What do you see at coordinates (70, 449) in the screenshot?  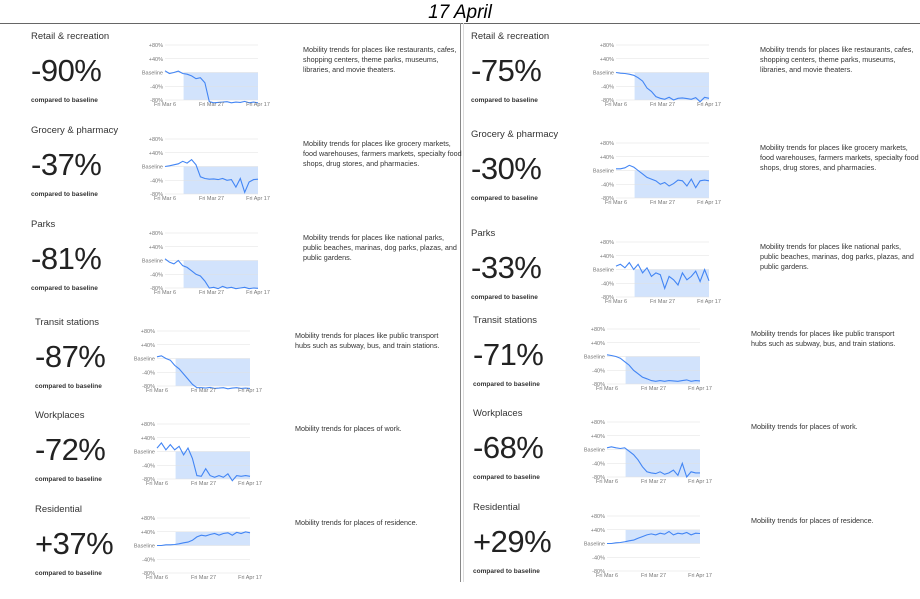 I see `change-value: -72%` at bounding box center [70, 449].